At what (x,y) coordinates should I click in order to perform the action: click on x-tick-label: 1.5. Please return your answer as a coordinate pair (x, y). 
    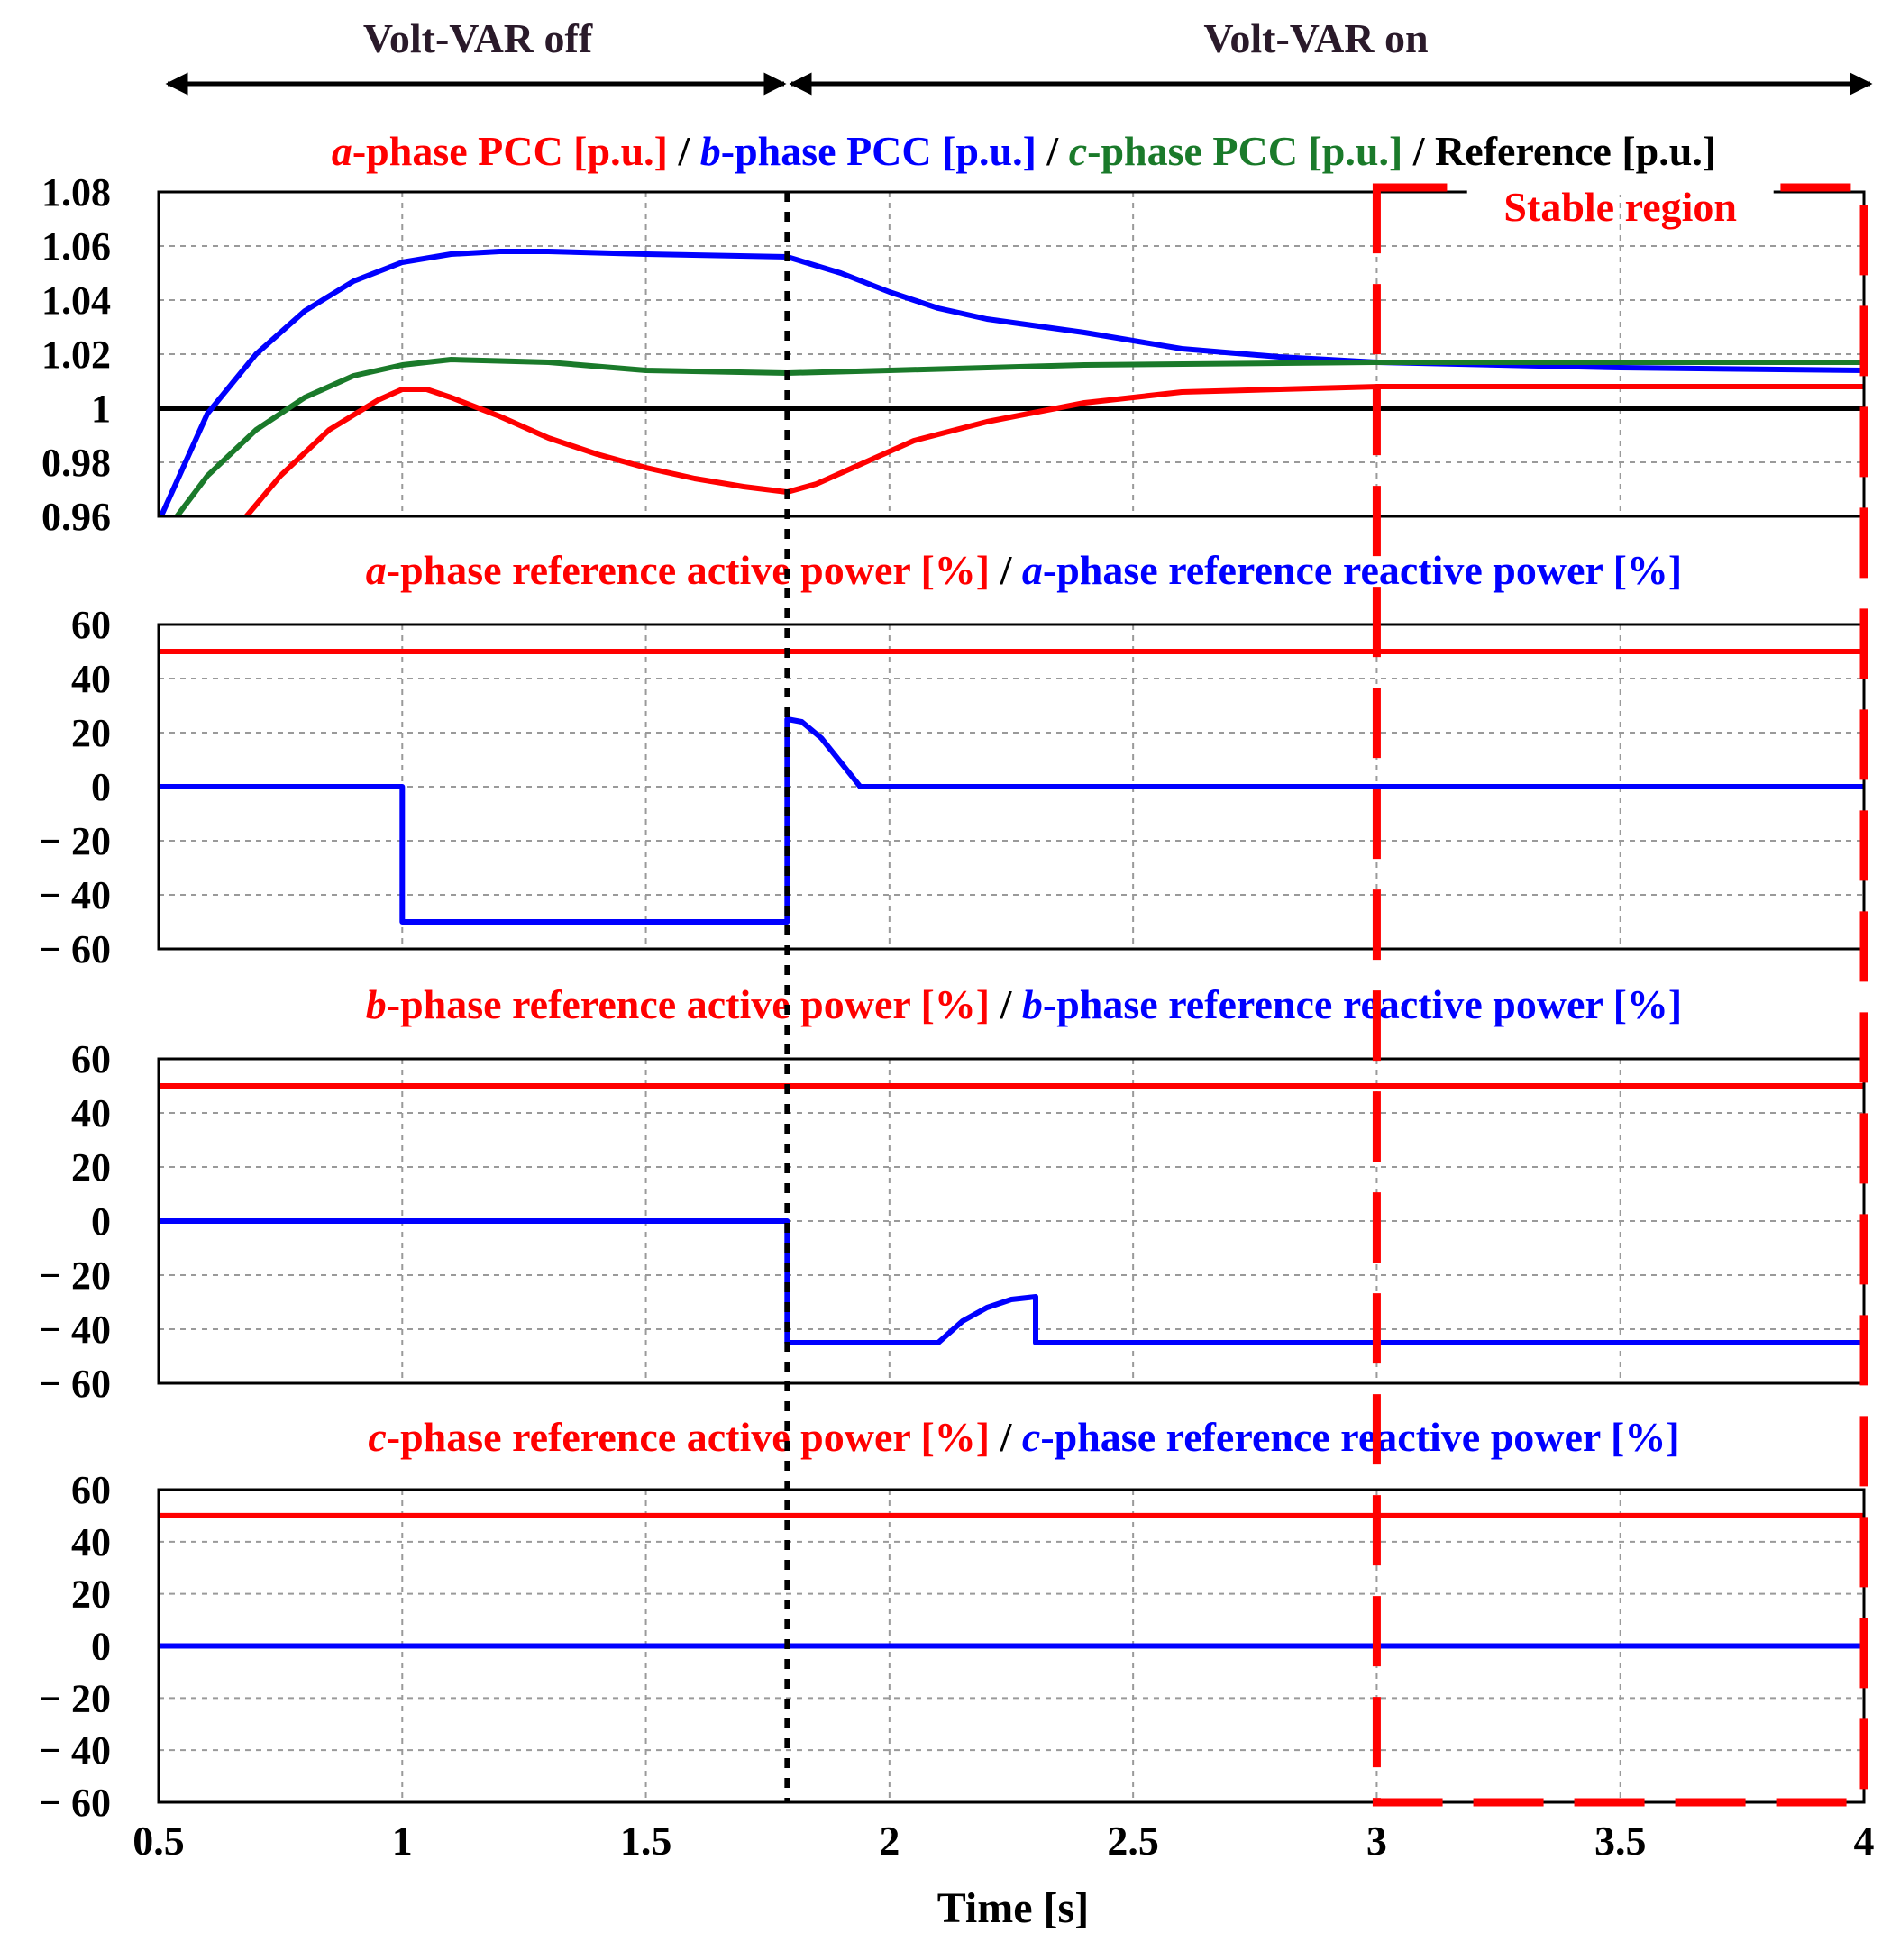
    Looking at the image, I should click on (646, 1841).